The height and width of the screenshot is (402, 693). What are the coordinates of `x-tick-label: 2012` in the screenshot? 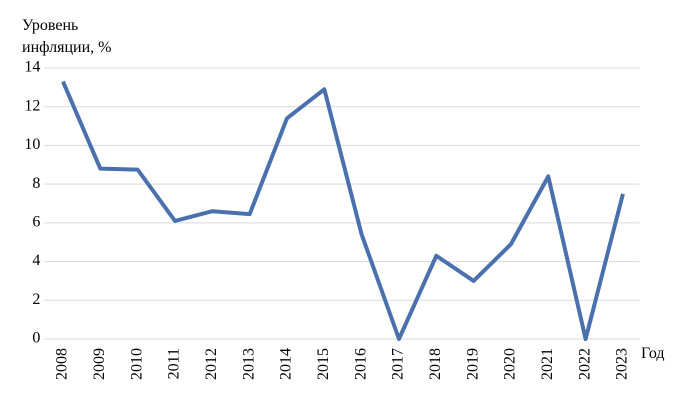 It's located at (211, 364).